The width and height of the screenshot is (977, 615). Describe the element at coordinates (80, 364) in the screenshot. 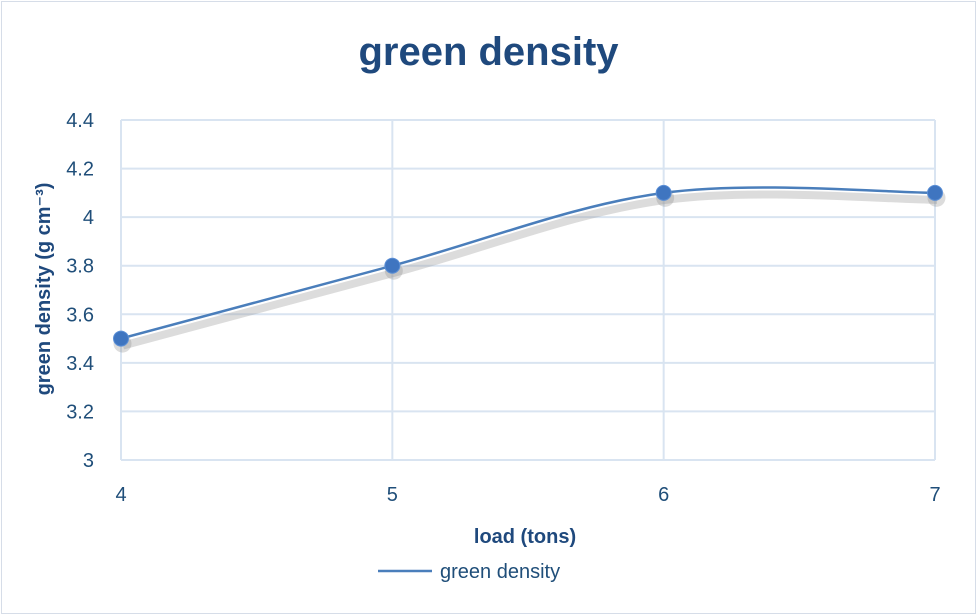

I see `y-tick-label: 3.4` at that location.